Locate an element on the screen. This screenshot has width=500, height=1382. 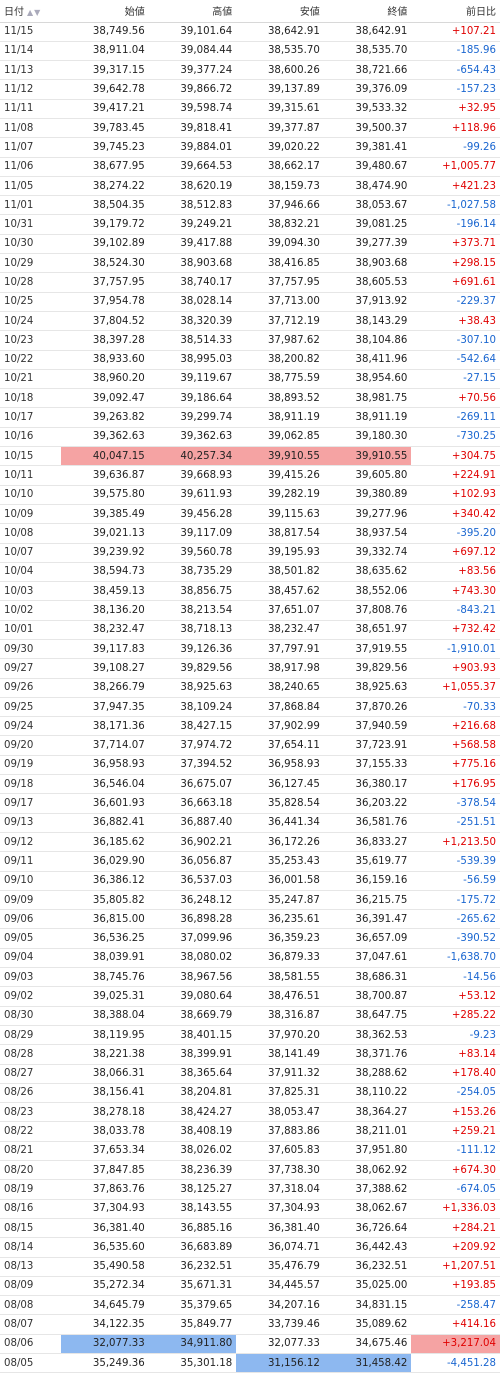
low-cell: 37,797.91 is located at coordinates (280, 649).